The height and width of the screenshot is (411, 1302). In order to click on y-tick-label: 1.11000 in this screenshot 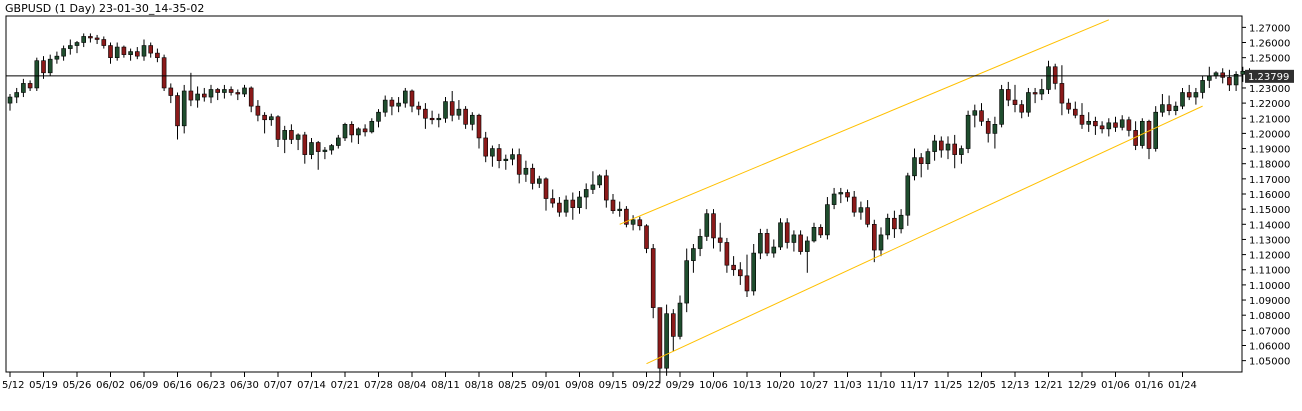, I will do `click(1269, 271)`.